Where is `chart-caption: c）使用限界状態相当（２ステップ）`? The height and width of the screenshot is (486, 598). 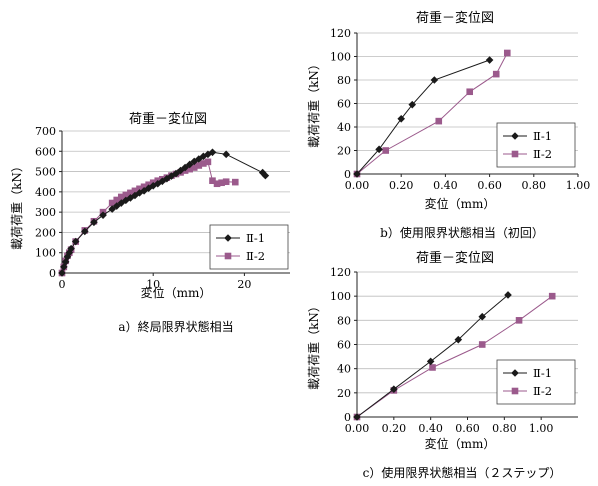
chart-caption: c）使用限界状態相当（２ステップ） is located at coordinates (462, 472).